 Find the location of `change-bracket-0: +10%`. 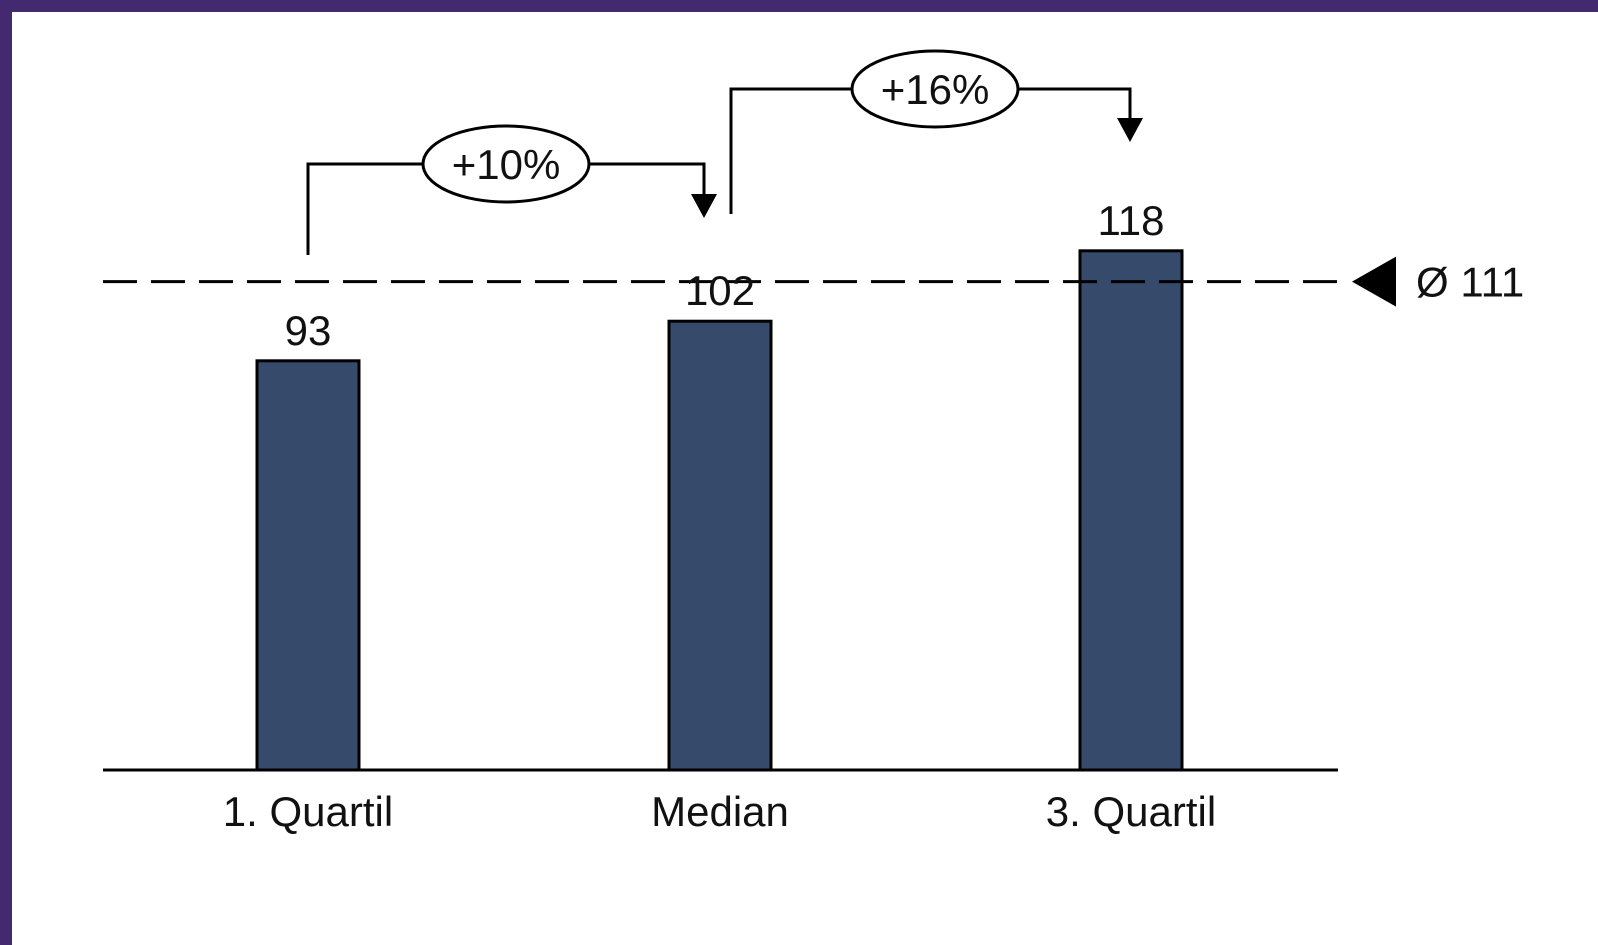

change-bracket-0: +10% is located at coordinates (511, 189).